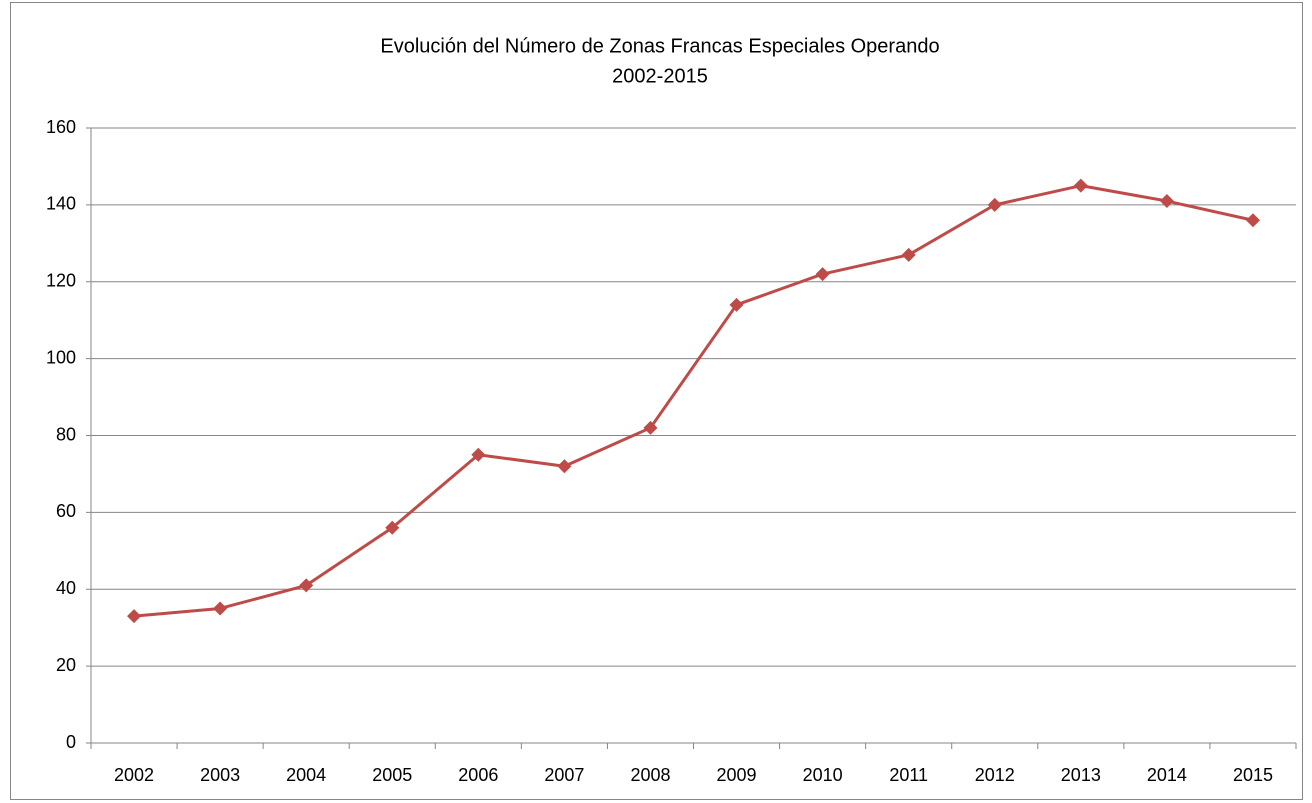 The width and height of the screenshot is (1312, 803). What do you see at coordinates (650, 775) in the screenshot?
I see `x-tick-label: 2008` at bounding box center [650, 775].